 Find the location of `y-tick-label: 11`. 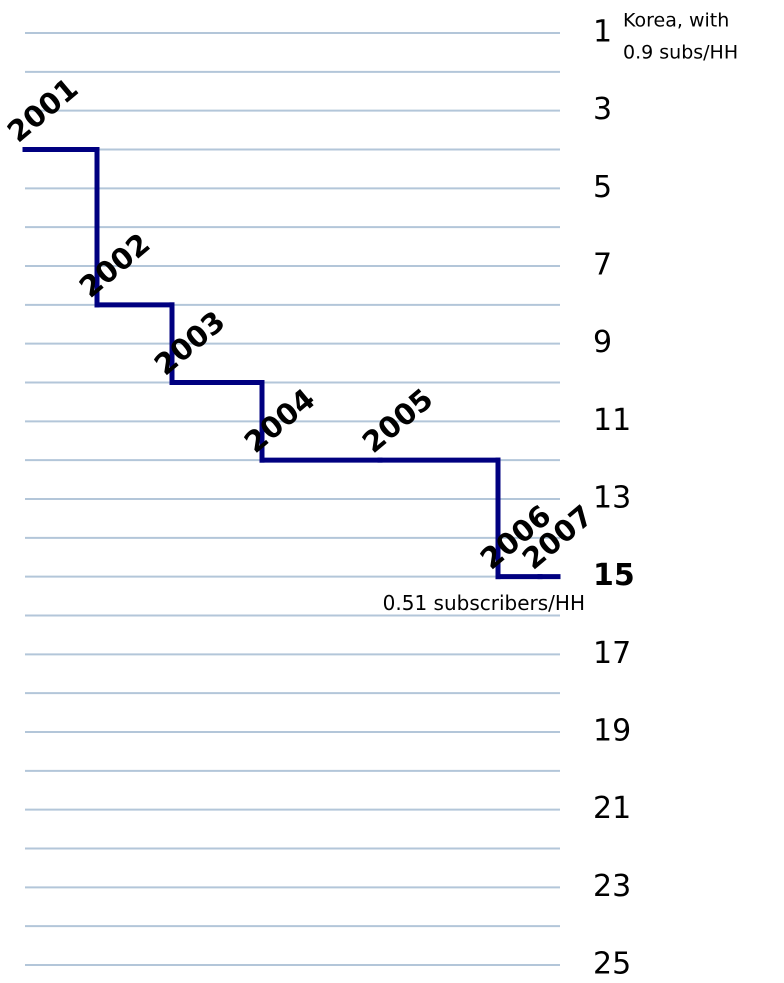

y-tick-label: 11 is located at coordinates (612, 420).